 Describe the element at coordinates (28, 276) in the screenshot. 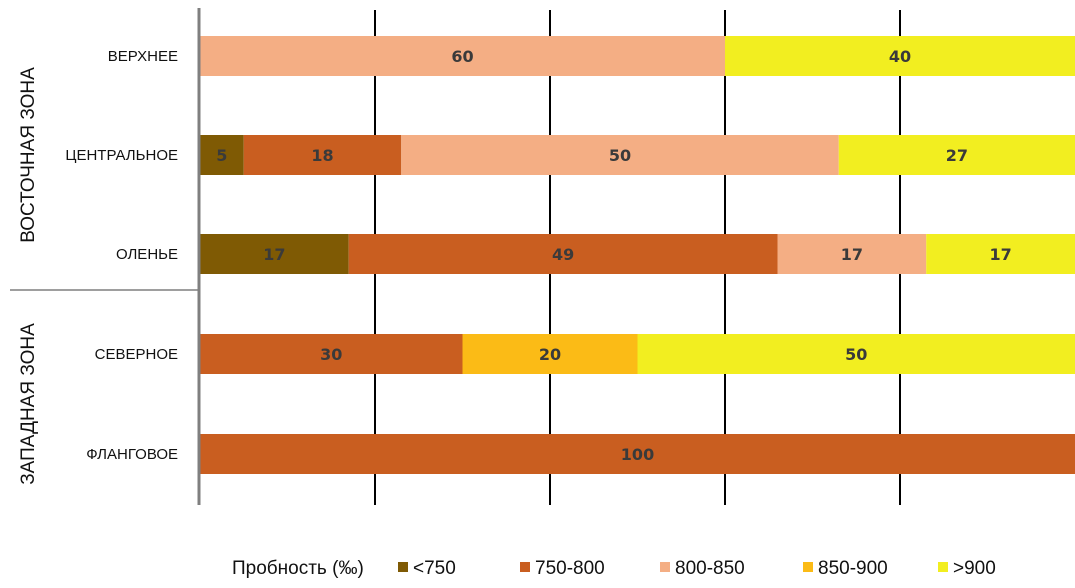

I see `zone-labels: ВОСТОЧНАЯ ЗОНА ЗАПАДНАЯ ЗОНА` at that location.